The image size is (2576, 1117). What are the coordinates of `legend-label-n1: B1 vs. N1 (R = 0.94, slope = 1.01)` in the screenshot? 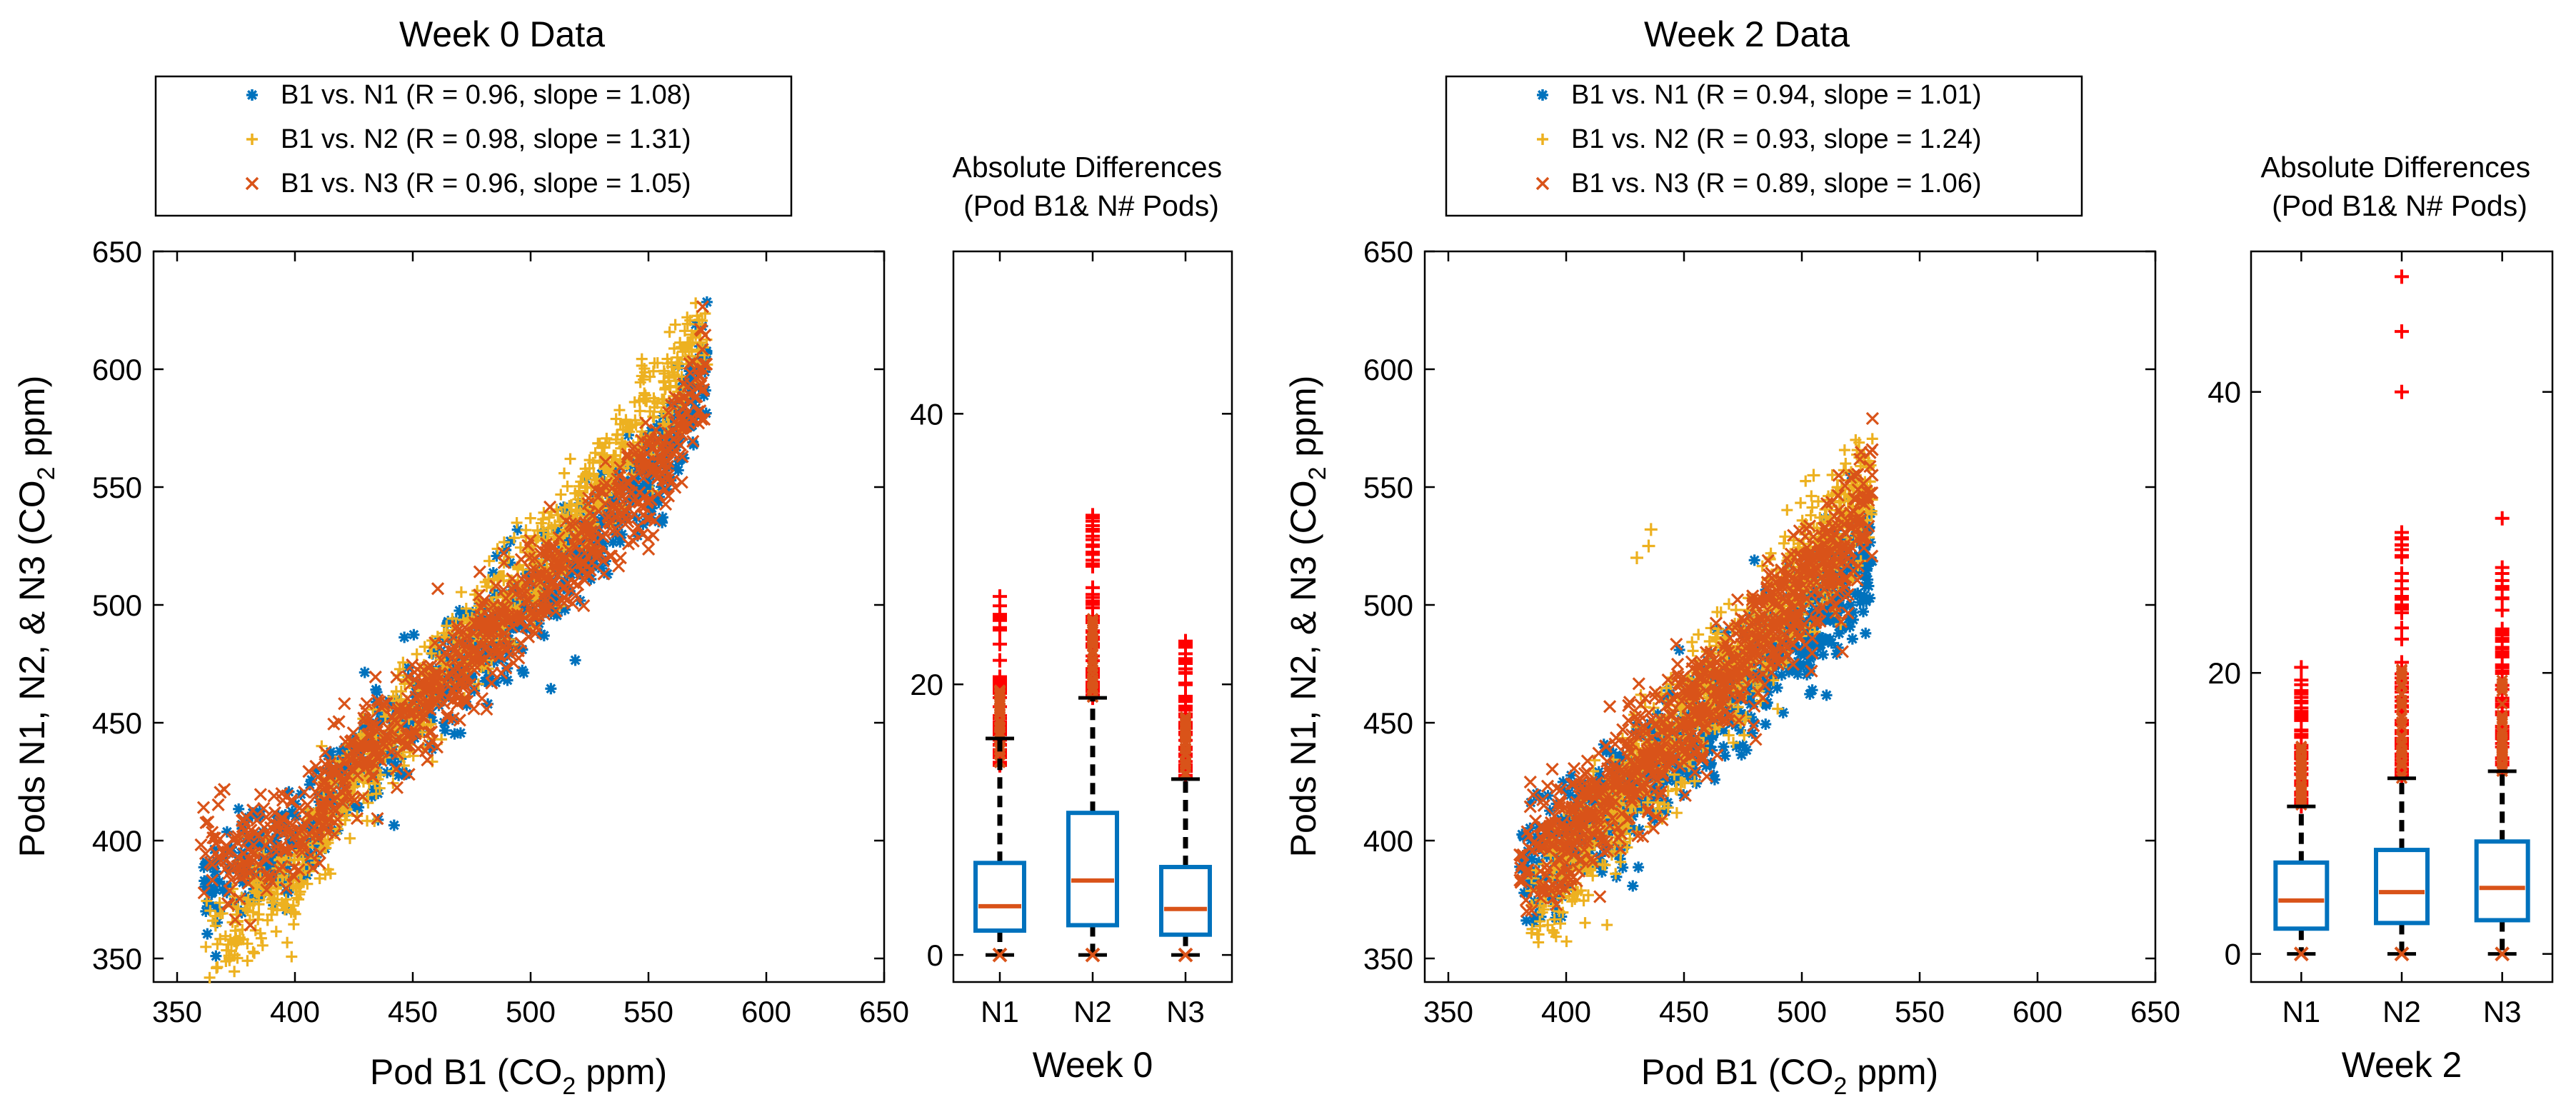 It's located at (1776, 95).